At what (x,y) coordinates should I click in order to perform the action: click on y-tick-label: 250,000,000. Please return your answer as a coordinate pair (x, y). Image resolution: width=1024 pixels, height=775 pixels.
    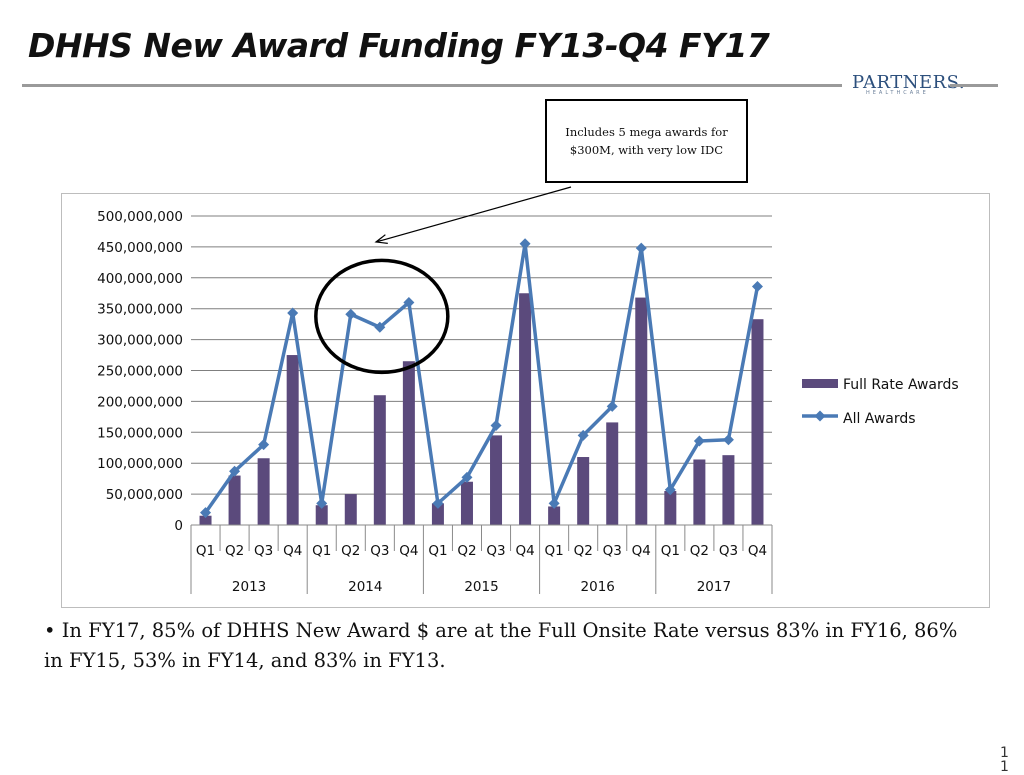
    Looking at the image, I should click on (140, 372).